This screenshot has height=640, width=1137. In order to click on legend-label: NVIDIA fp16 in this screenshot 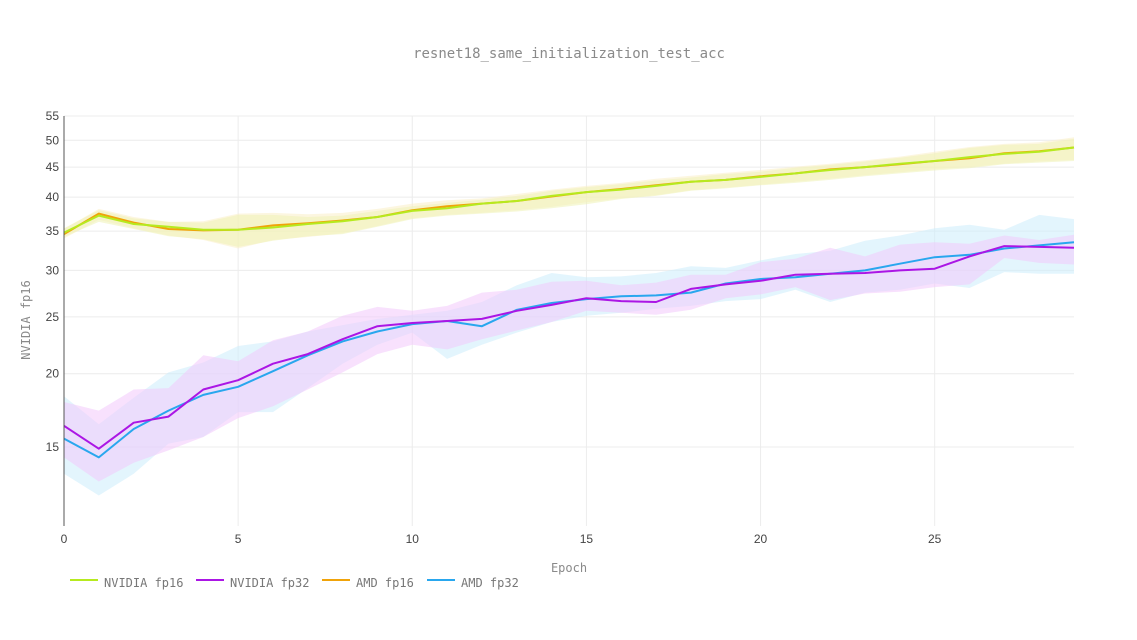, I will do `click(143, 583)`.